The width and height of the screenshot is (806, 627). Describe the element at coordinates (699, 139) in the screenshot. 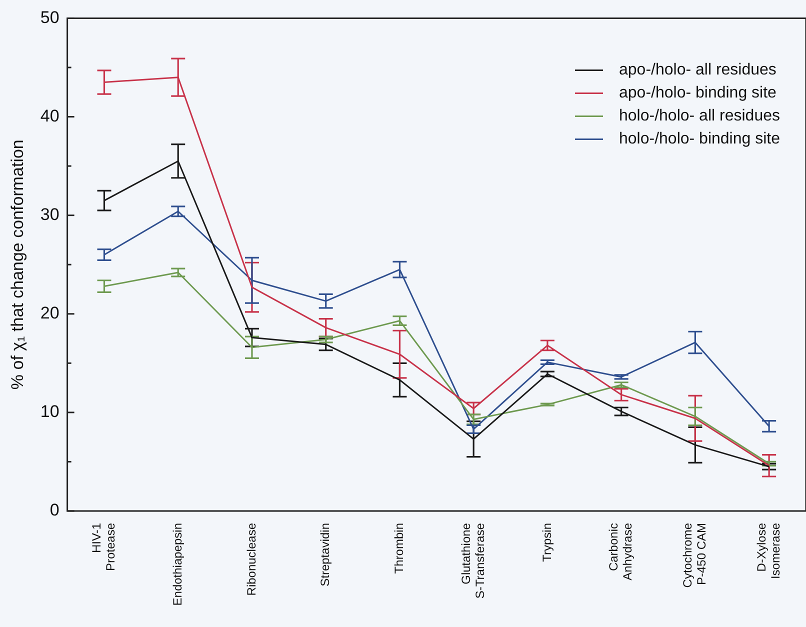

I see `legend-label: holo-/holo- binding site` at that location.